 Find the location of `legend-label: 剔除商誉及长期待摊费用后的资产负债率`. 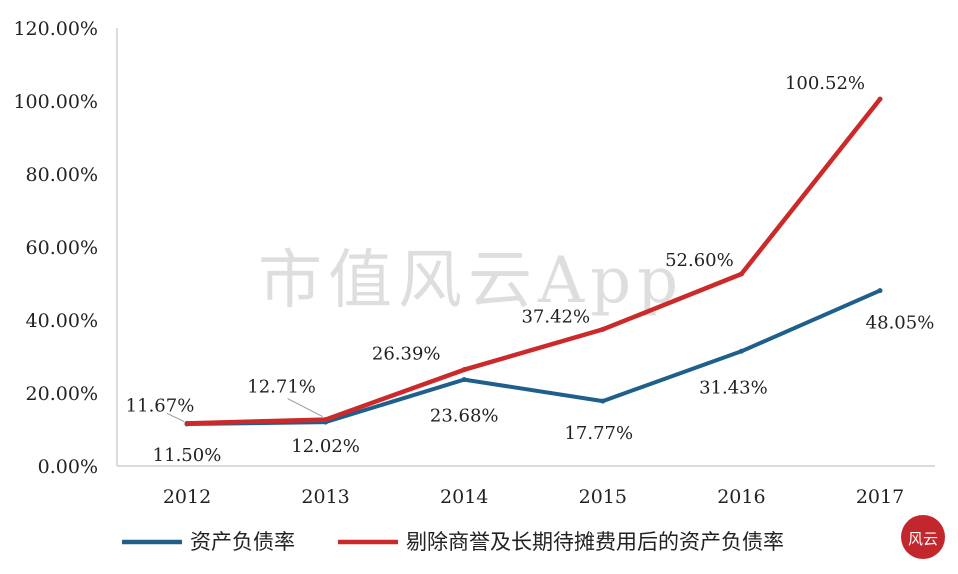

legend-label: 剔除商誉及长期待摊费用后的资产负债率 is located at coordinates (595, 542).